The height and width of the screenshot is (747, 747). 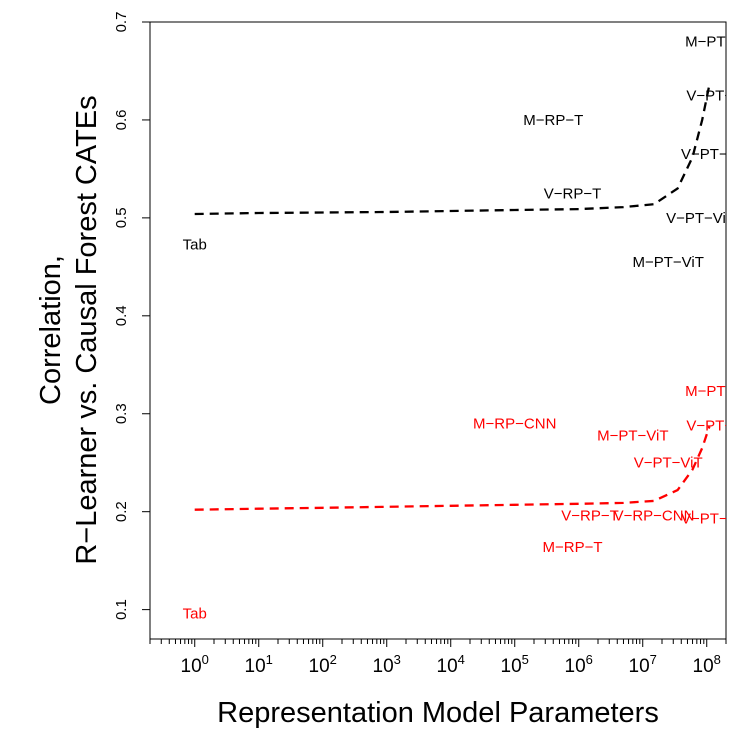 I want to click on y-axis-label-line-1: Correlation,, so click(x=51, y=330).